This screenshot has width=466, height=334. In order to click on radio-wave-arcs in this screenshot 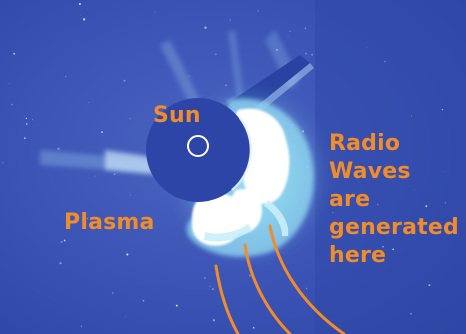, I will do `click(280, 279)`.